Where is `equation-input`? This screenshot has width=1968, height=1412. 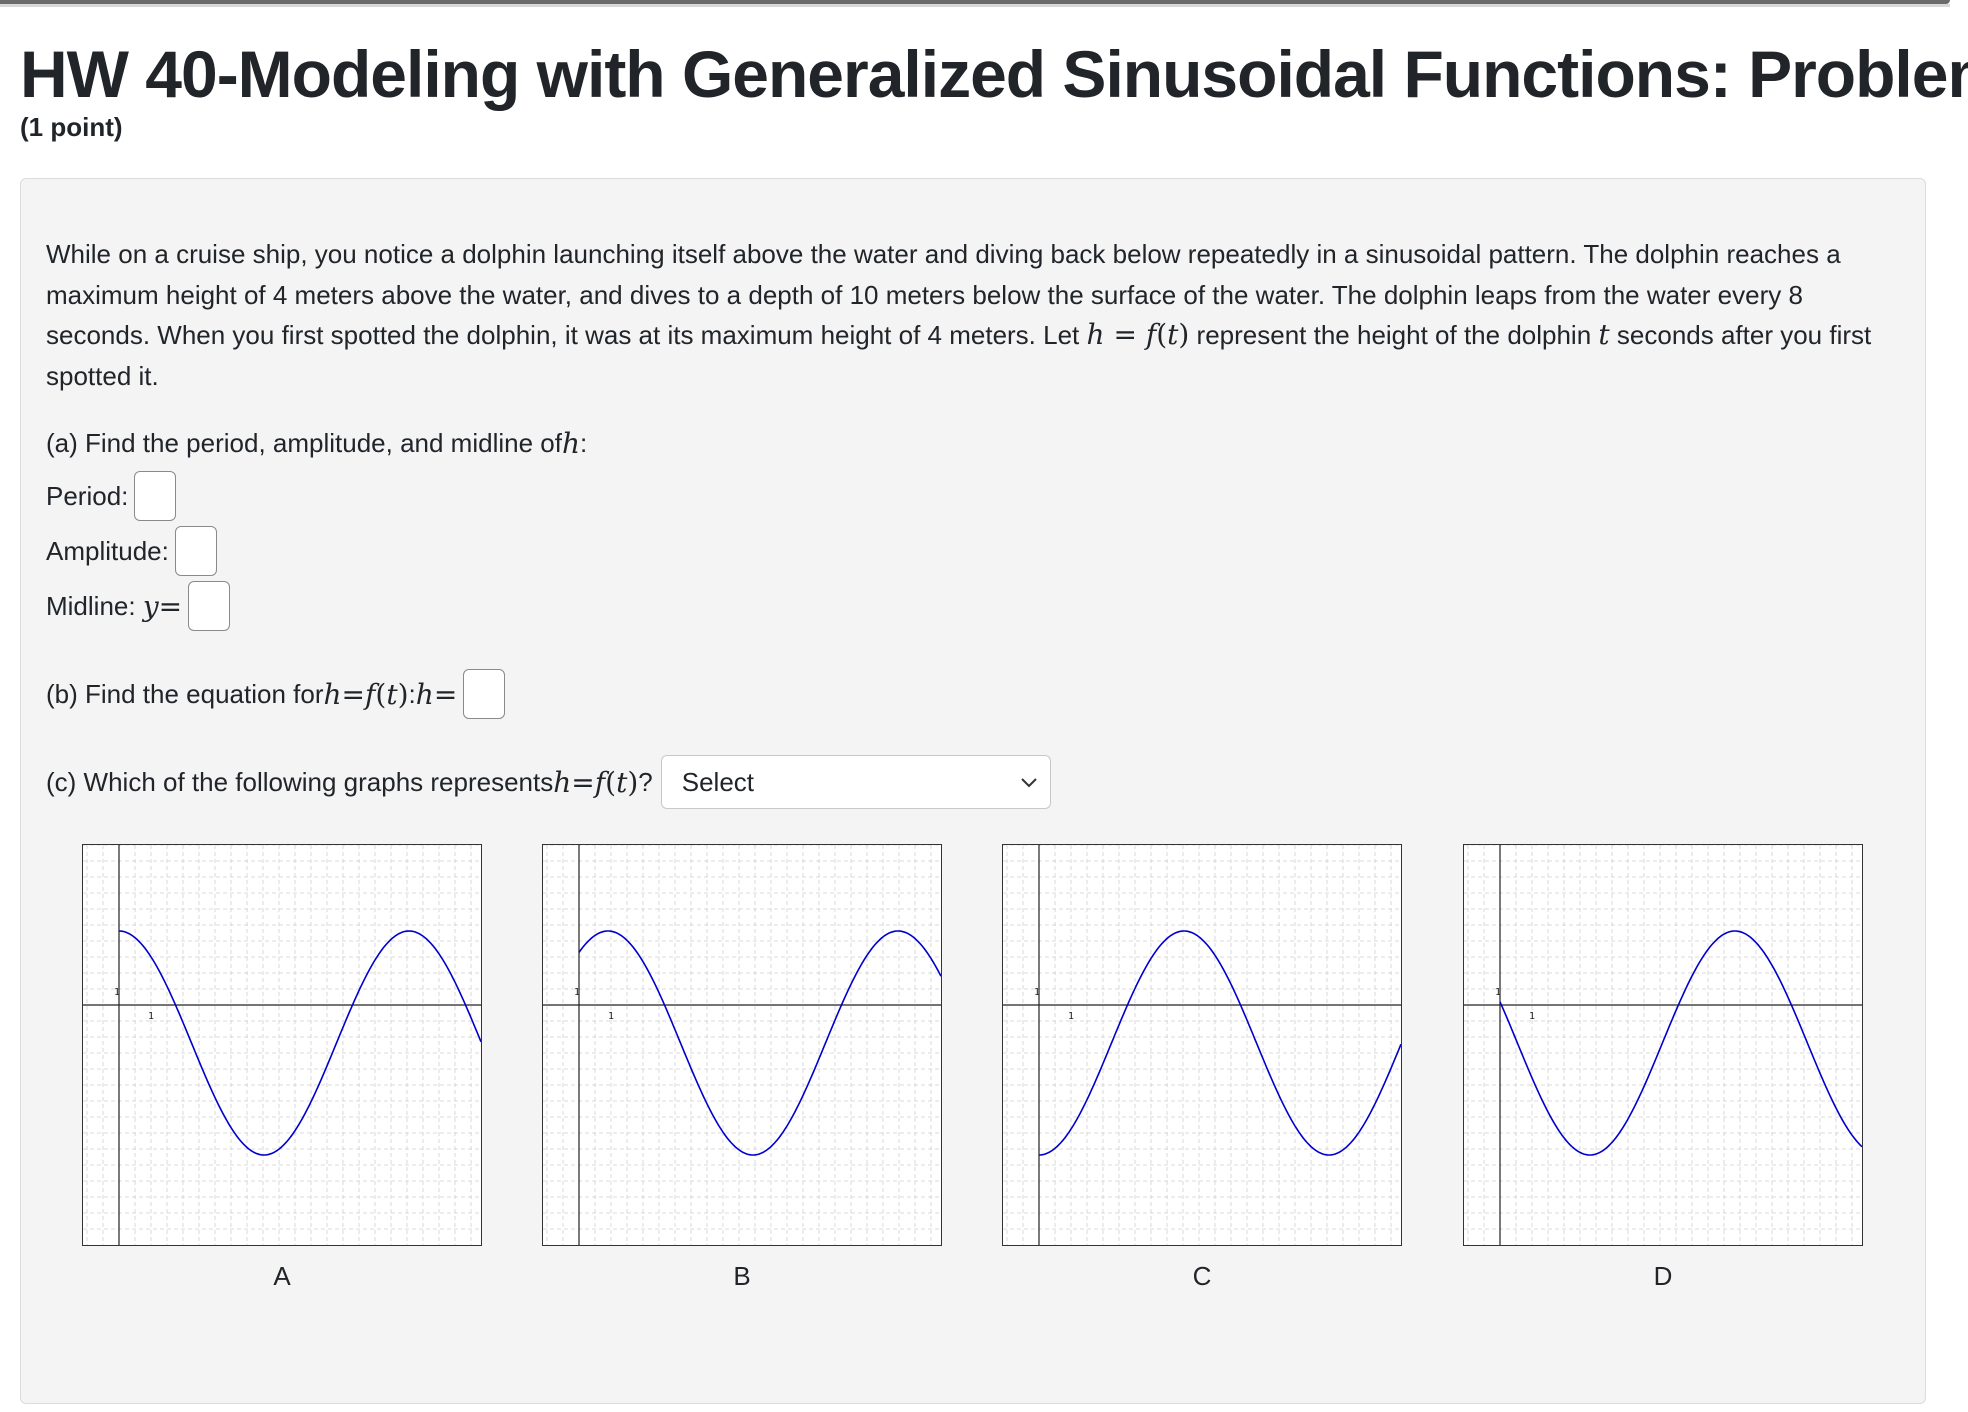 equation-input is located at coordinates (484, 694).